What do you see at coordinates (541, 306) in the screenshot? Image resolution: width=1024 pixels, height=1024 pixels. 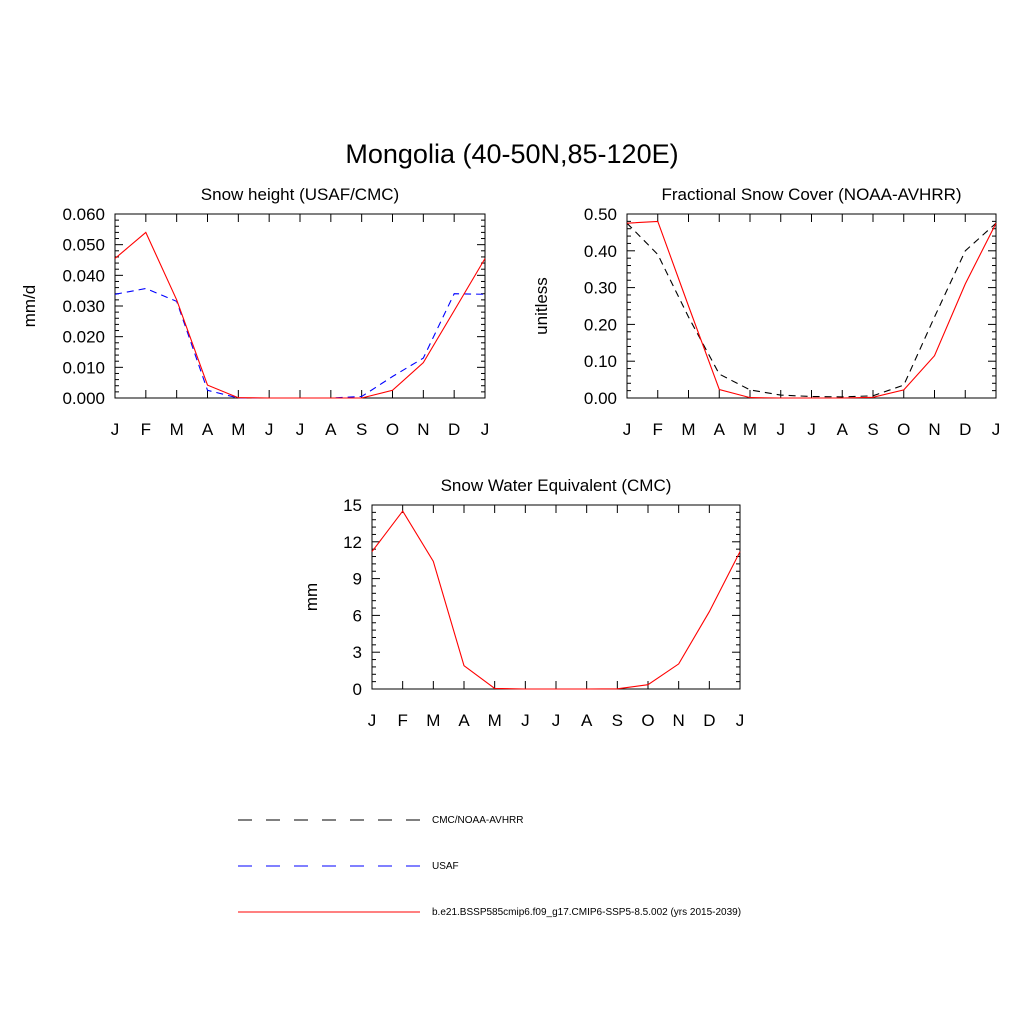 I see `y-axis-label: unitless` at bounding box center [541, 306].